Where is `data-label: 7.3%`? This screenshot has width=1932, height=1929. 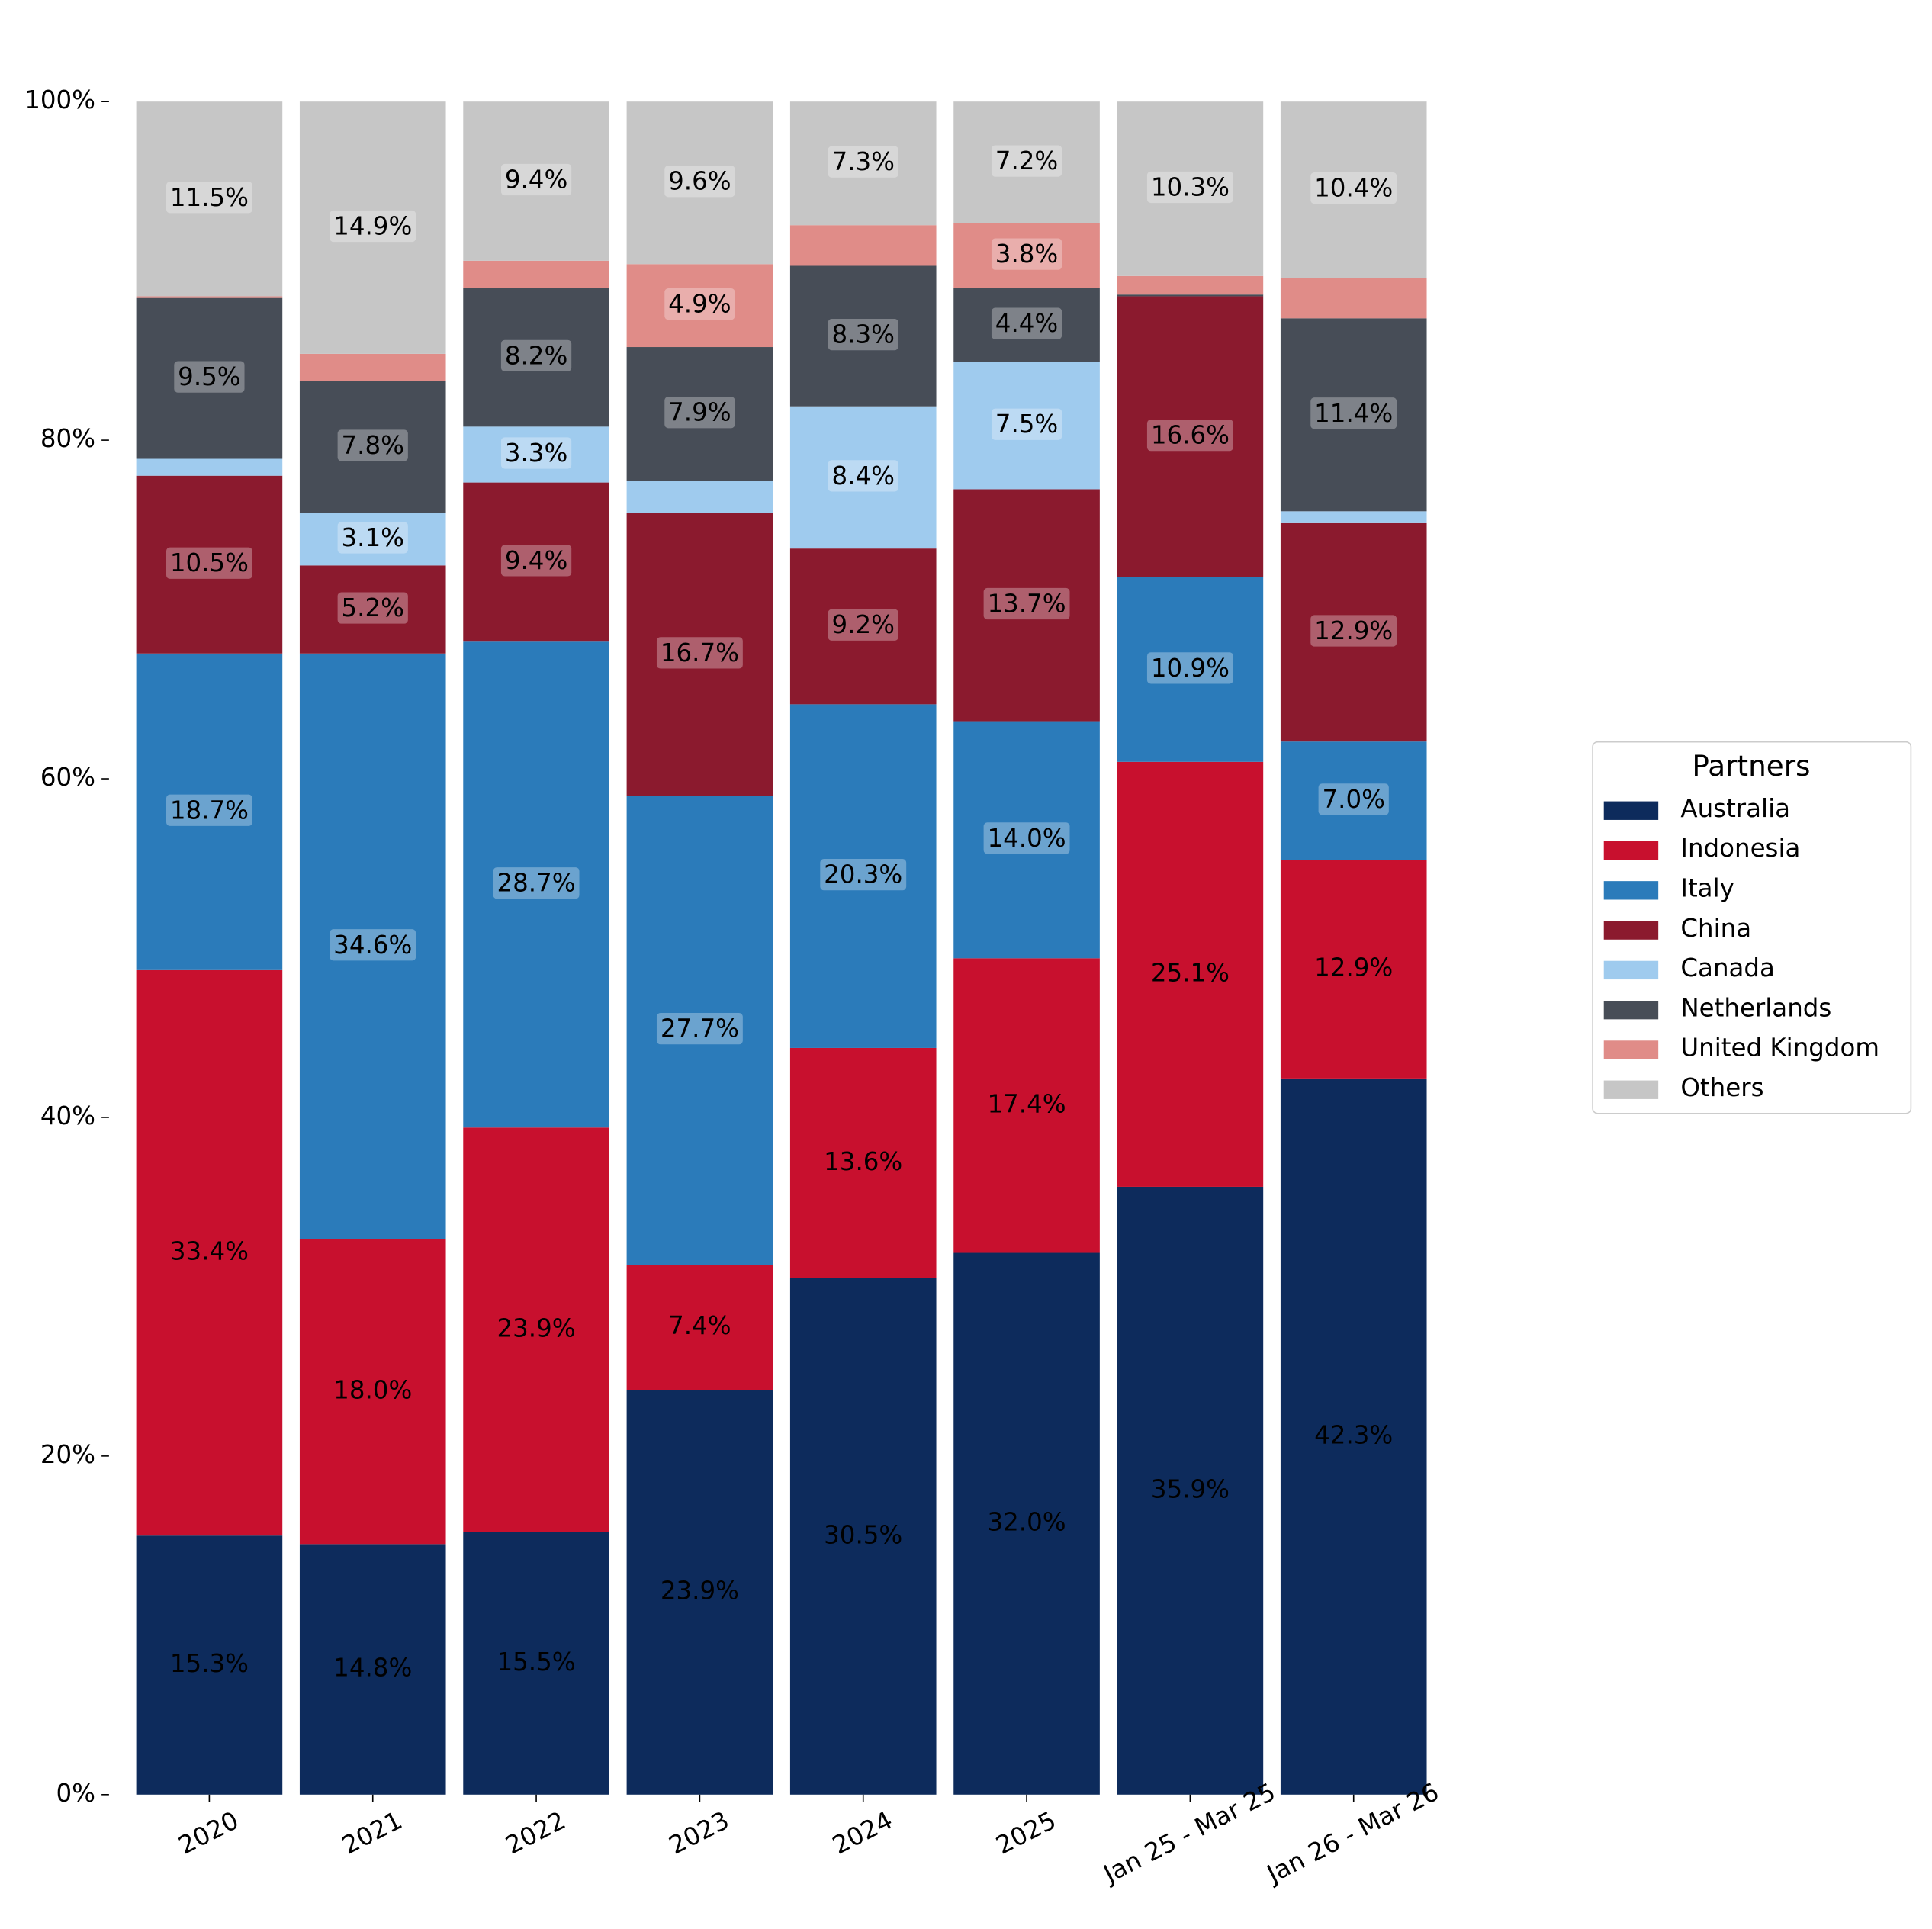 data-label: 7.3% is located at coordinates (863, 161).